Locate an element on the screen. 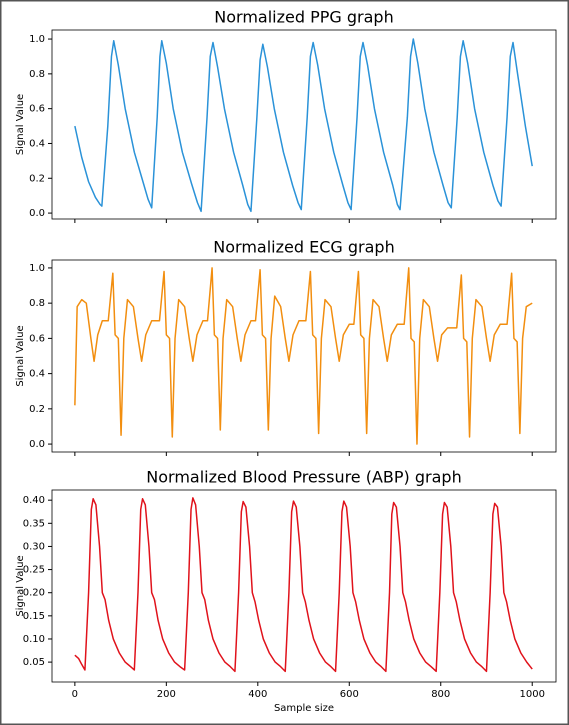 This screenshot has height=725, width=569. x-tick-label: 400 is located at coordinates (257, 694).